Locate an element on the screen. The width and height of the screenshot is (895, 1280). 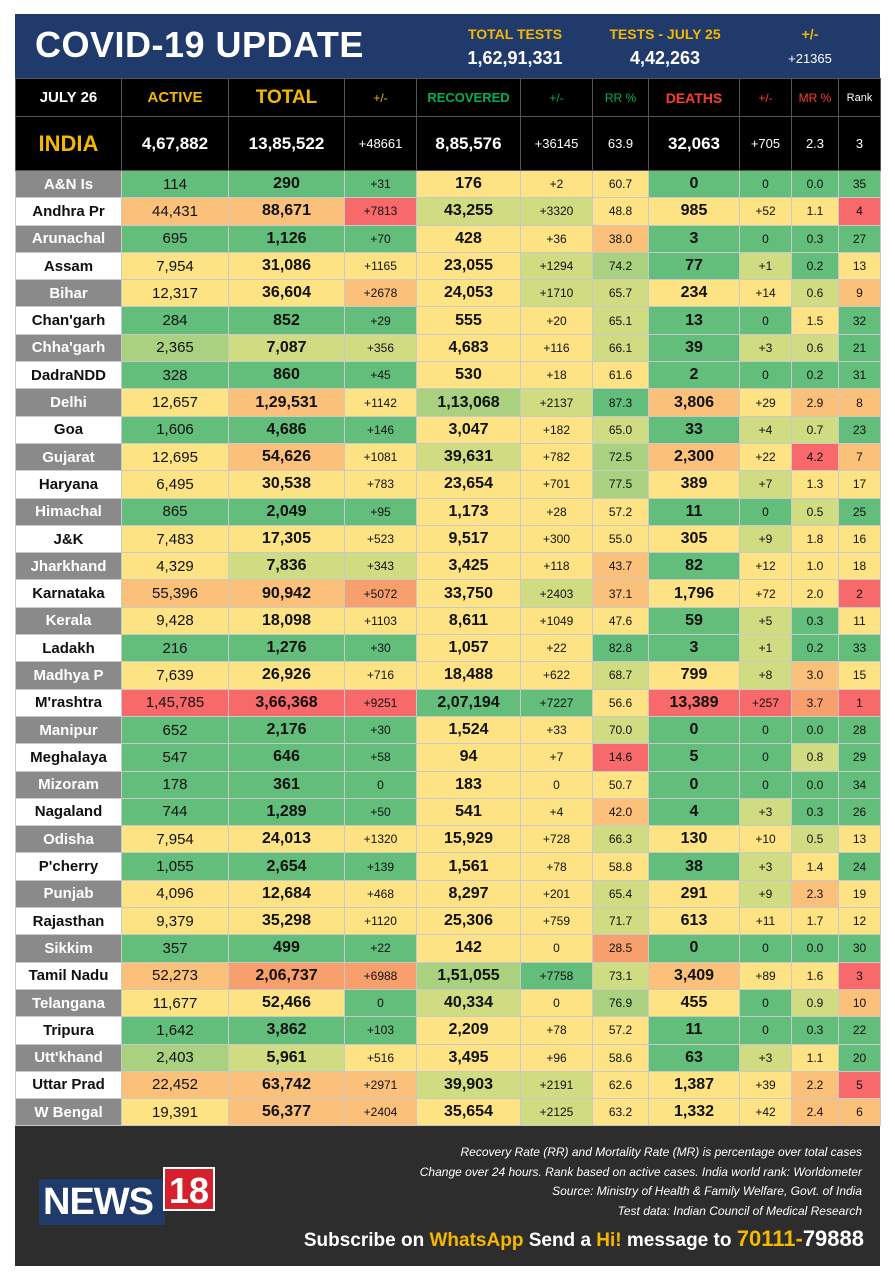
india-deaths-change: +705 is located at coordinates (765, 143).